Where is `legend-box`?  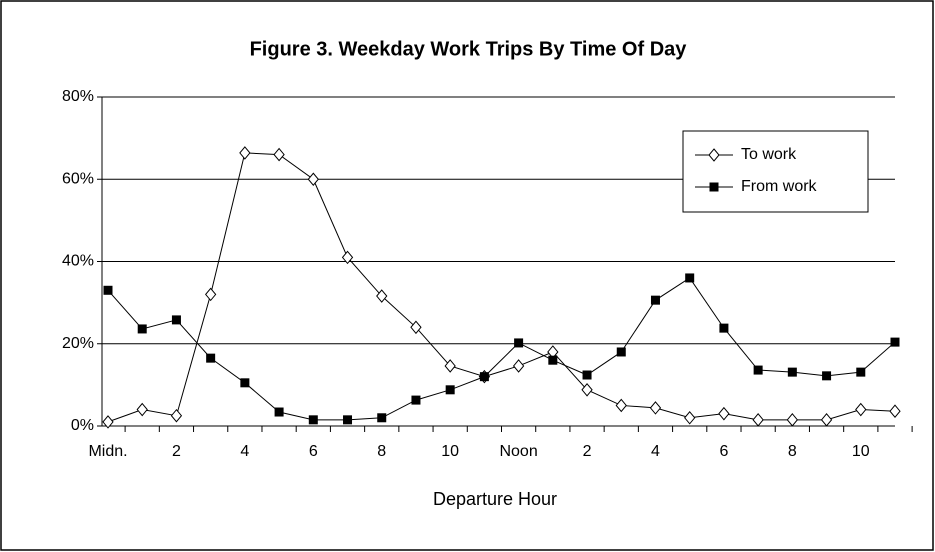
legend-box is located at coordinates (775, 171).